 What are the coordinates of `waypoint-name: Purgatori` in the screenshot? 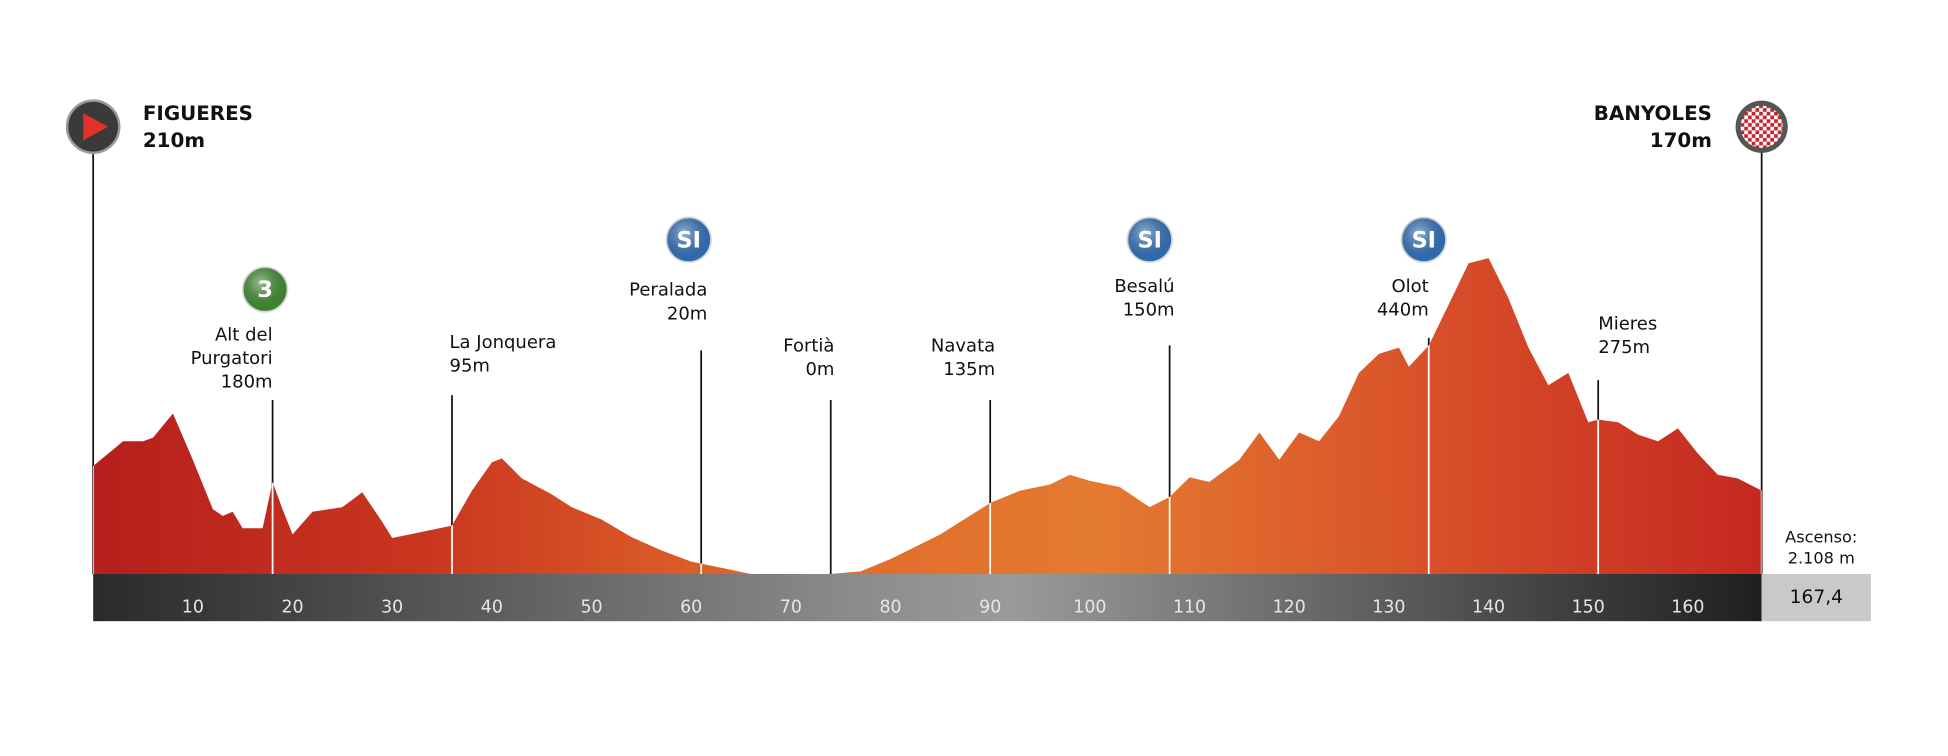 It's located at (232, 358).